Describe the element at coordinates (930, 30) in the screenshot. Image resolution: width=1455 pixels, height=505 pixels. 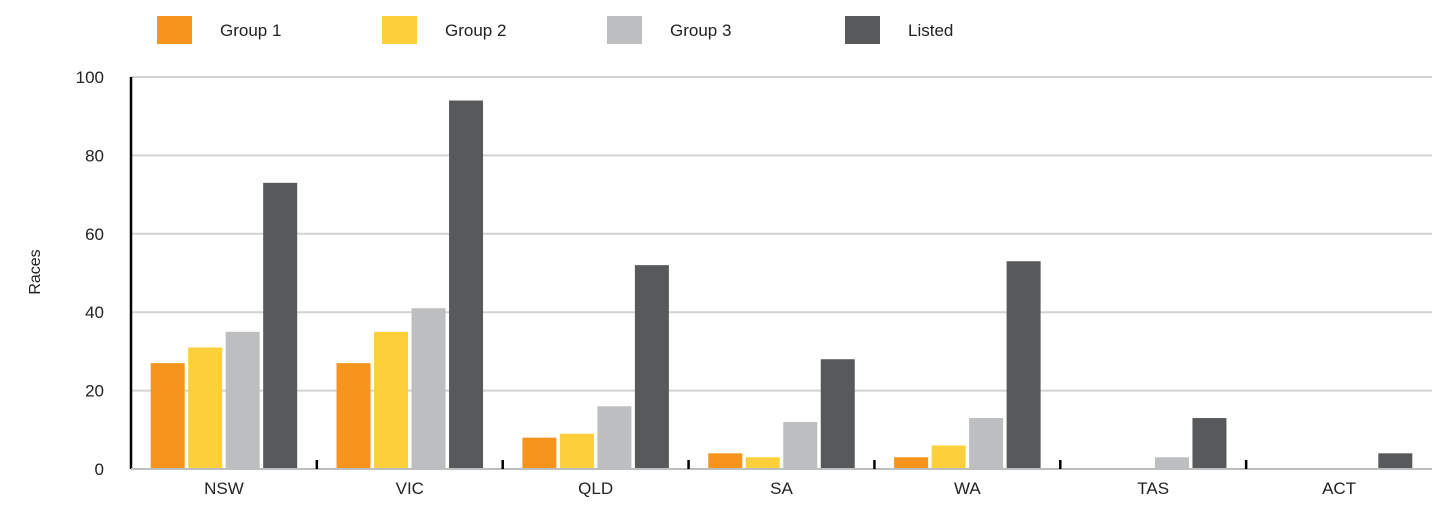
I see `legend-label-listed: Listed` at that location.